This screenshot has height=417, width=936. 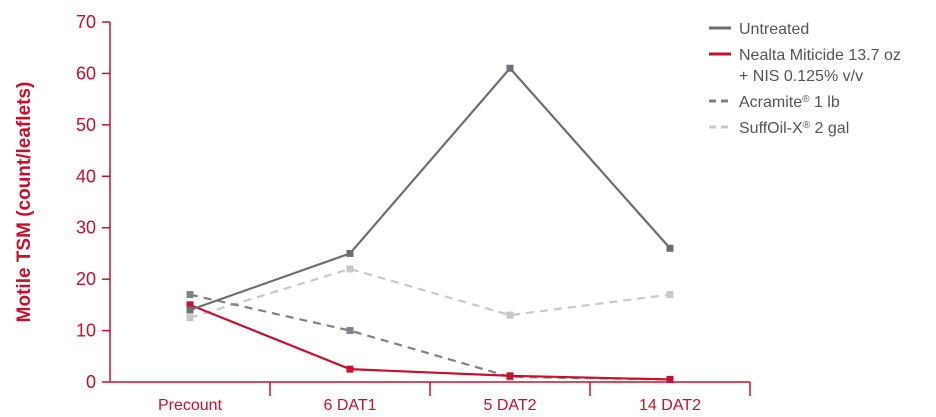 What do you see at coordinates (86, 125) in the screenshot?
I see `y-tick-label: 50` at bounding box center [86, 125].